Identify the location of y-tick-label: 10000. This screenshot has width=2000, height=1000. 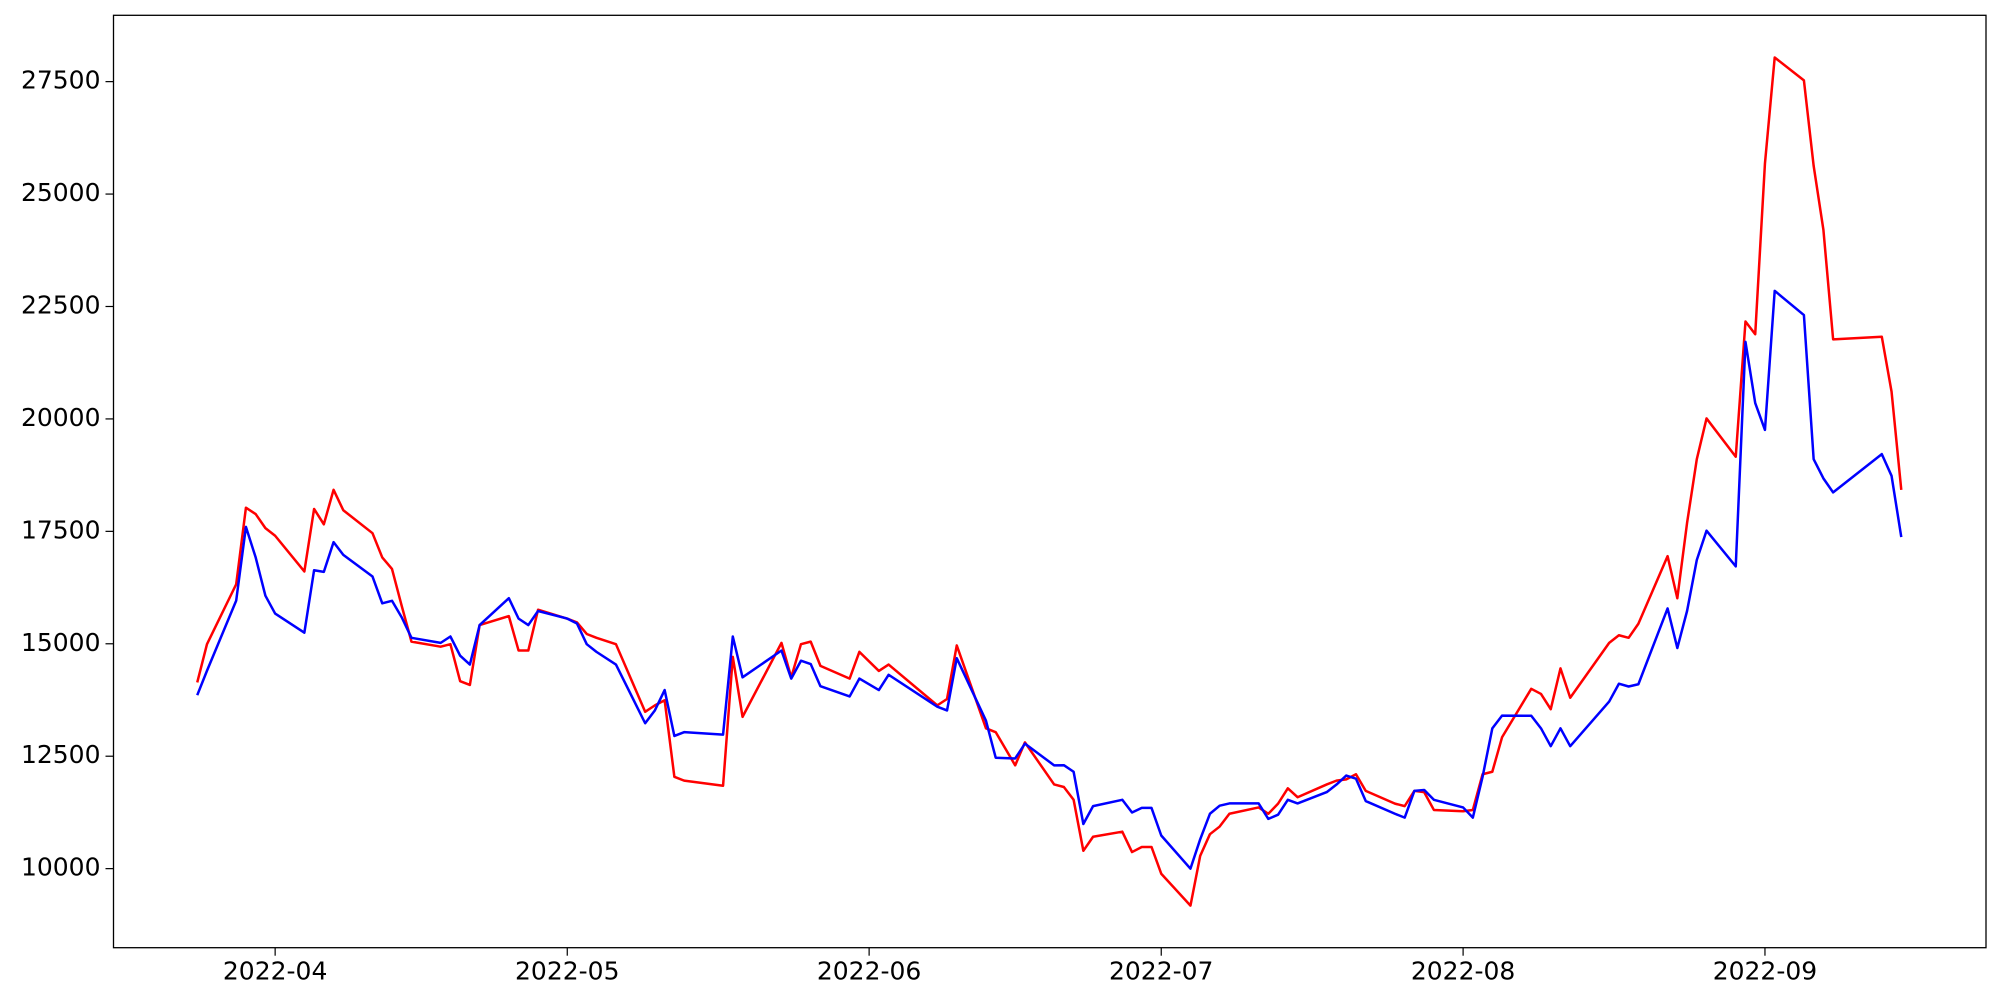
(61, 867).